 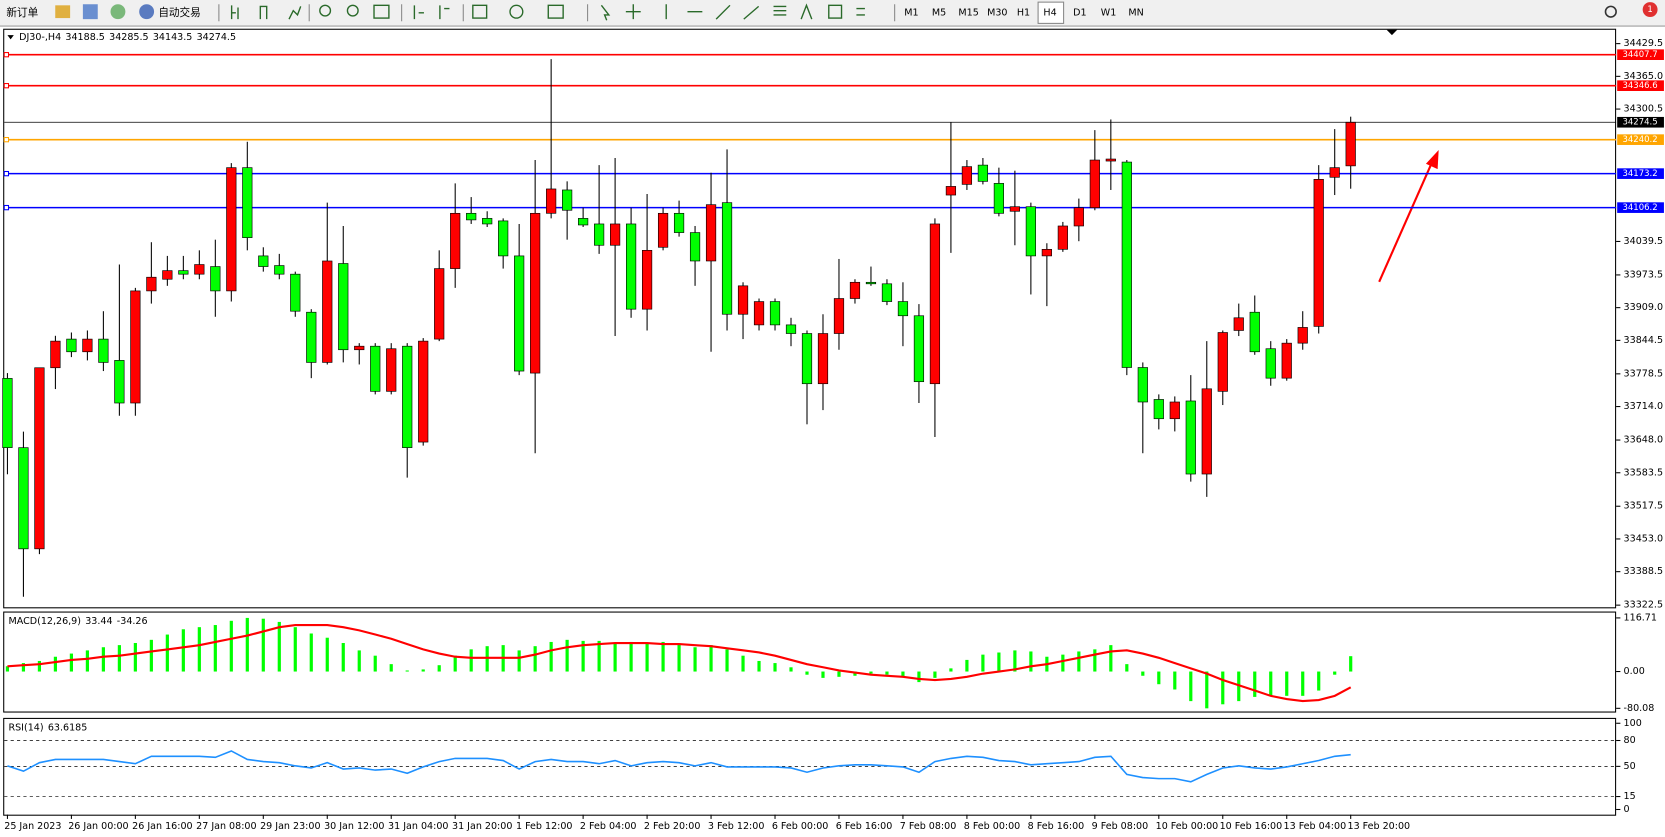 I want to click on x-tick-label: 29 Jan 23:00, so click(x=290, y=826).